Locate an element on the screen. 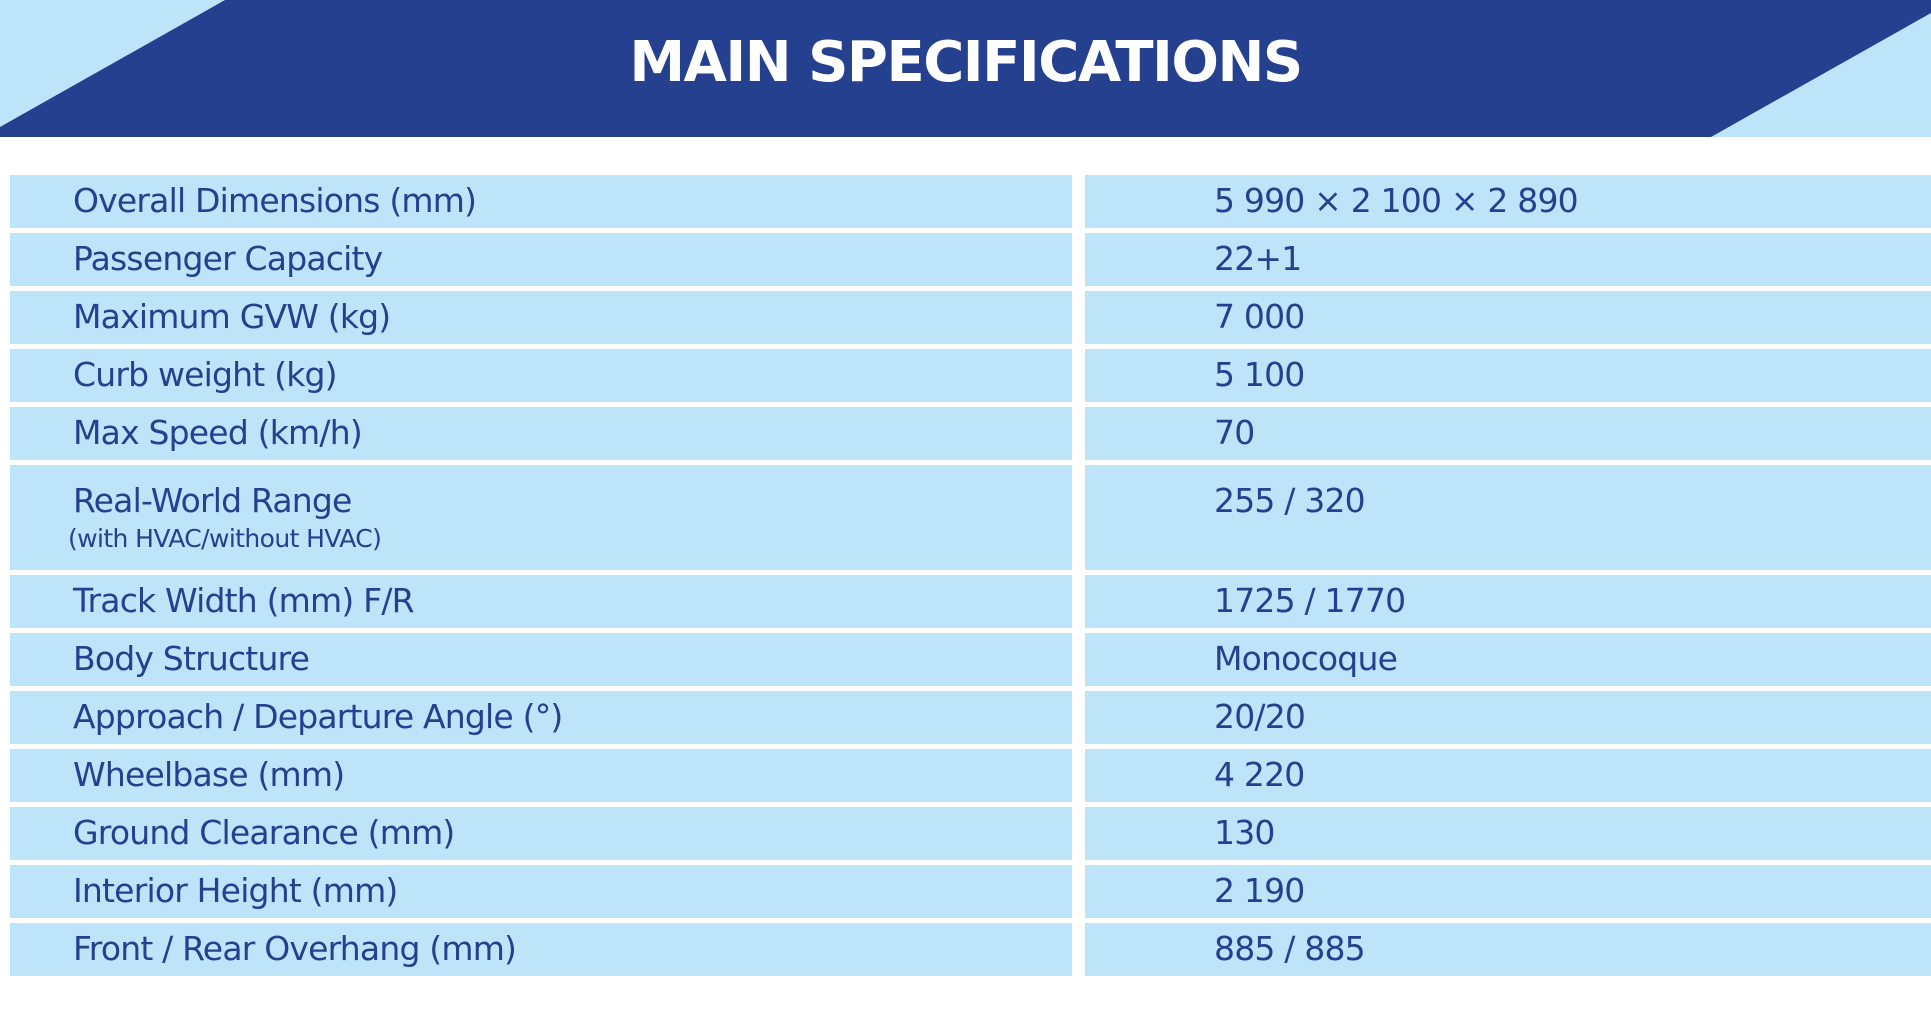 The width and height of the screenshot is (1931, 1019). spec-row-body-structure: Body Structure Monocoque is located at coordinates (965, 657).